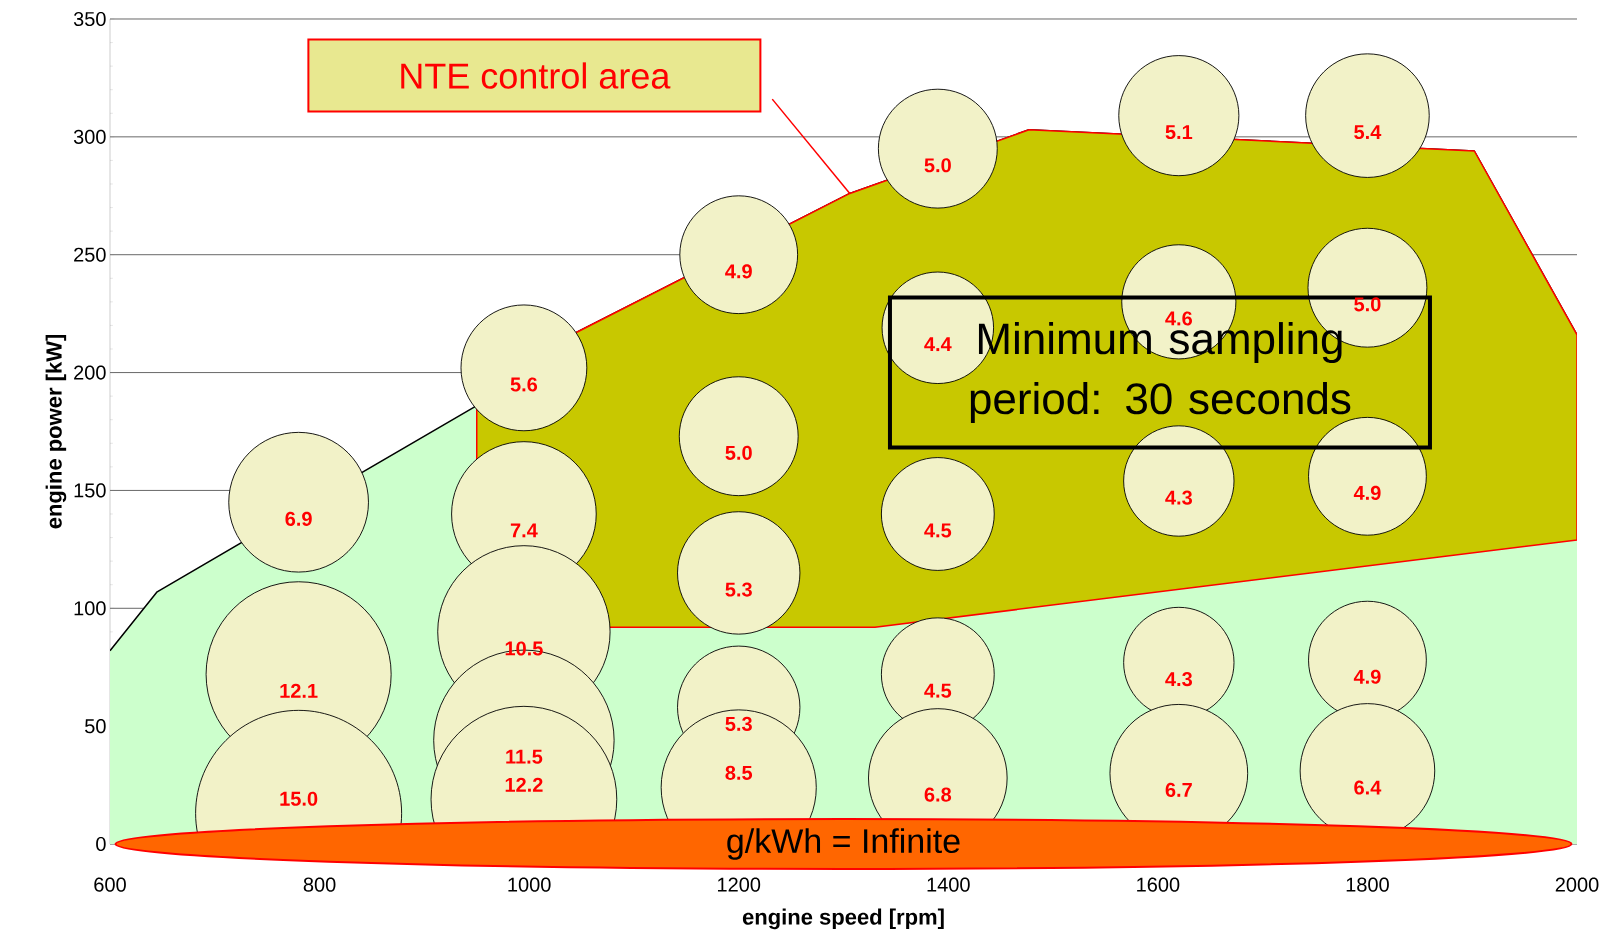 The image size is (1614, 940). I want to click on annotation: 15.0, so click(299, 798).